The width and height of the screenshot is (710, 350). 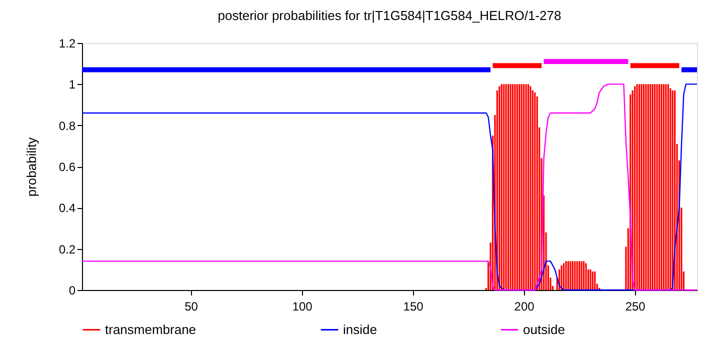 I want to click on x-tick-label: 150, so click(x=413, y=307).